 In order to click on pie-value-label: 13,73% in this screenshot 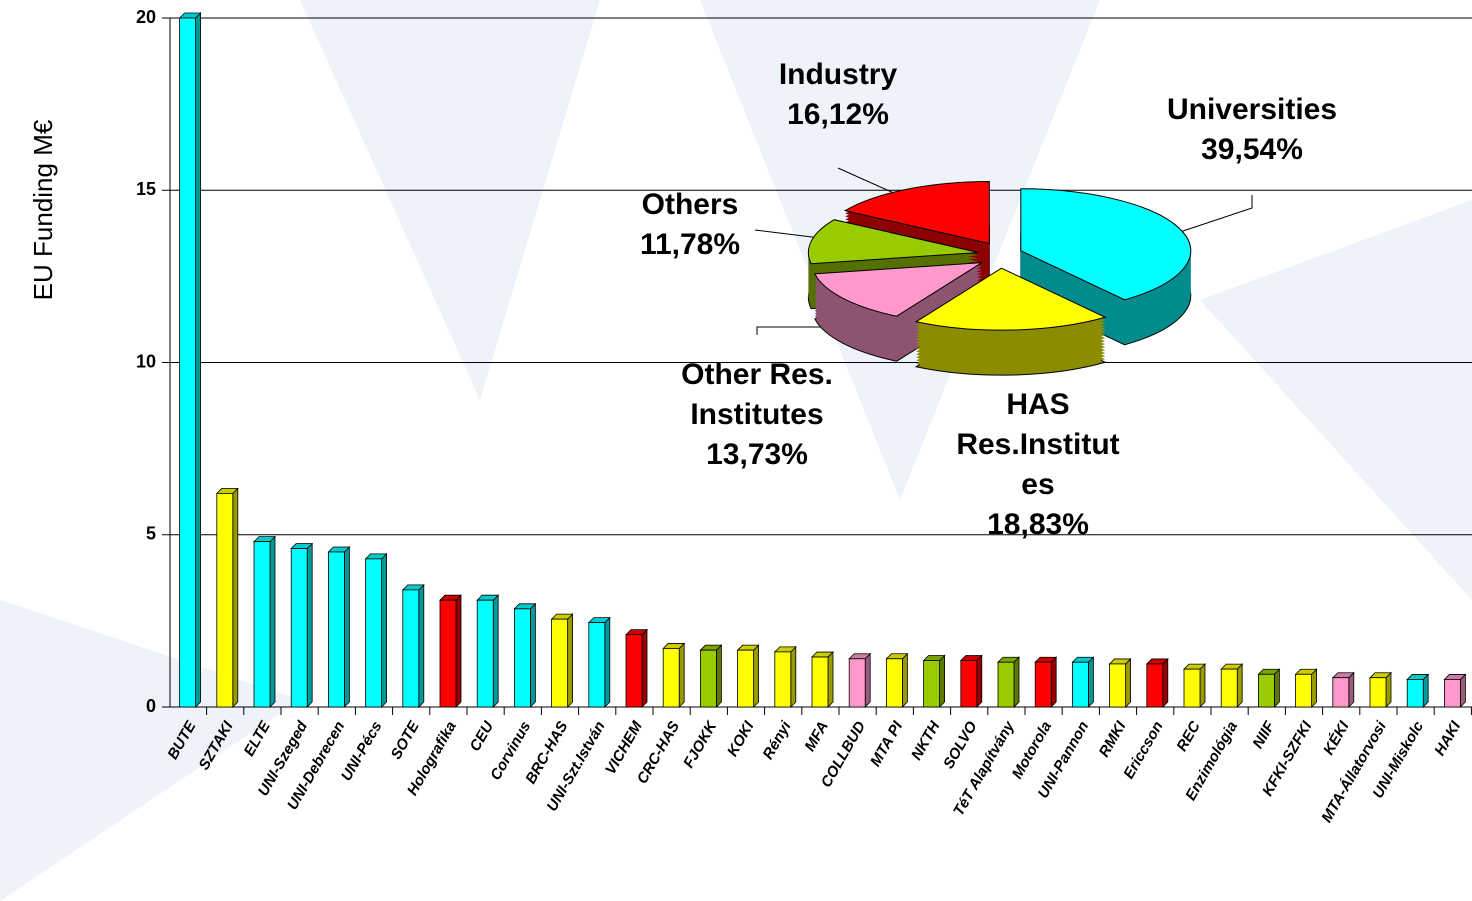, I will do `click(757, 454)`.